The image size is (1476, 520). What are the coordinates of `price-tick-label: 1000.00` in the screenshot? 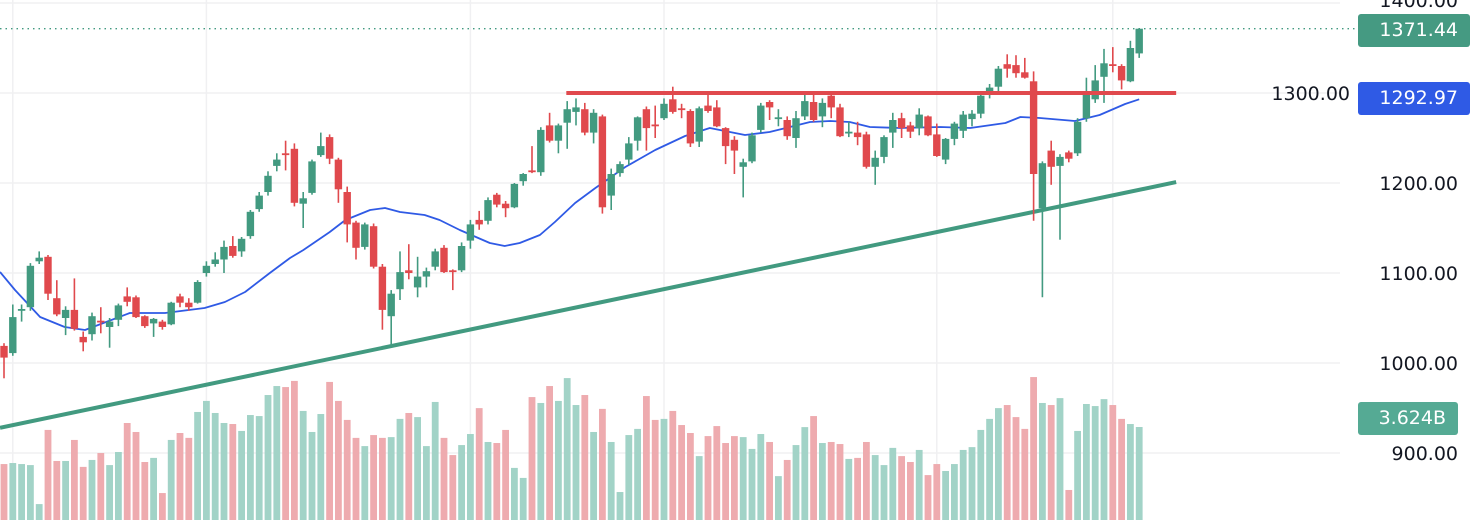 It's located at (1418, 364).